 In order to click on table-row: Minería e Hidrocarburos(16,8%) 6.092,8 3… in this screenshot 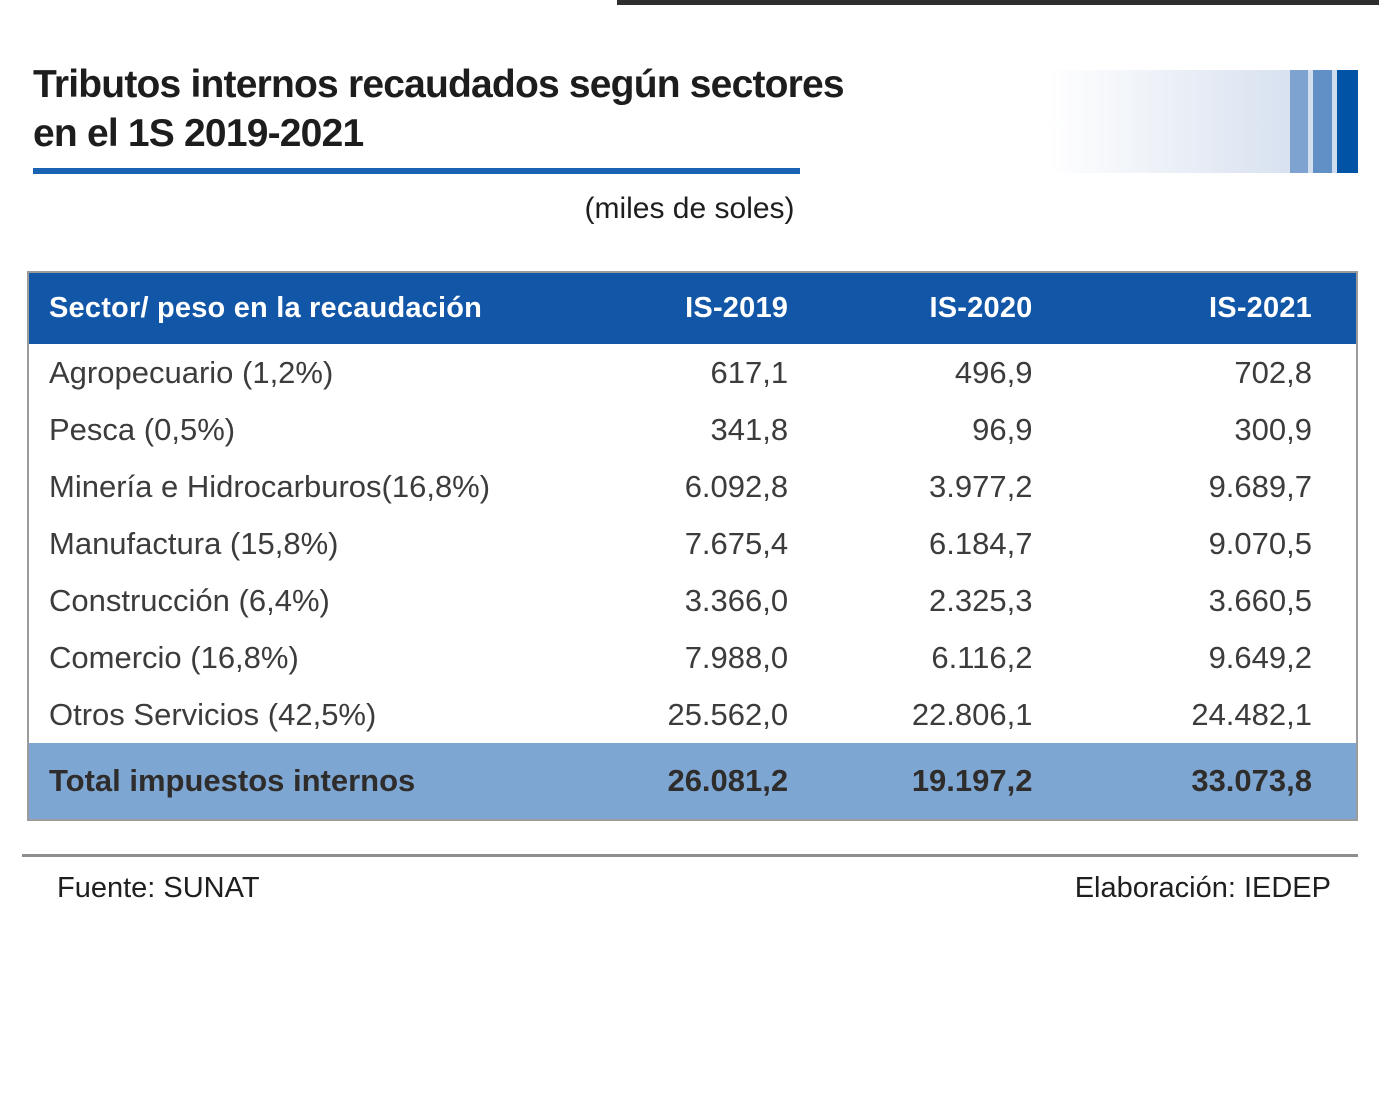, I will do `click(692, 486)`.